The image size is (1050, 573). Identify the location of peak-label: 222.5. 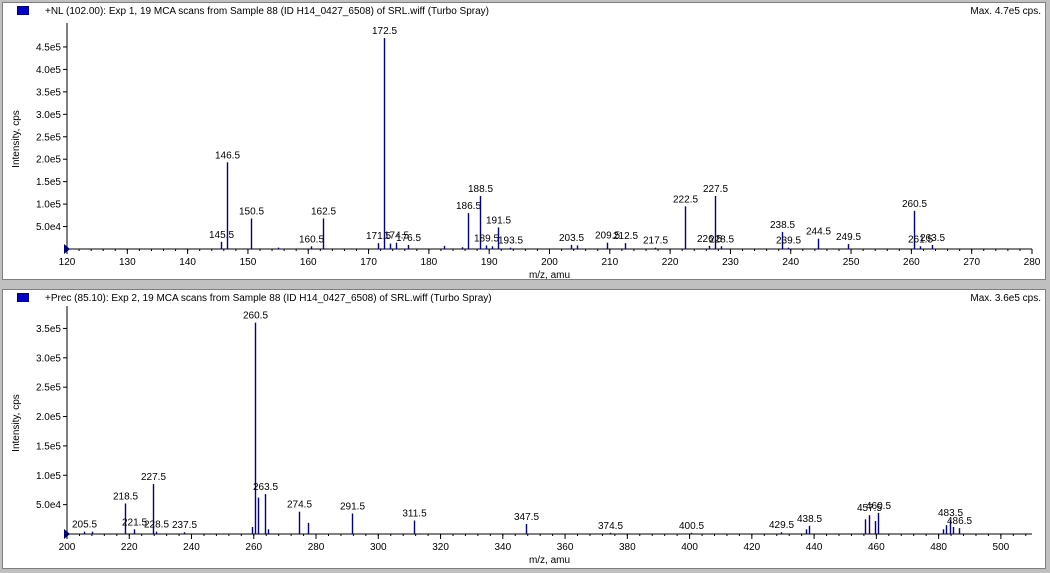
(685, 199).